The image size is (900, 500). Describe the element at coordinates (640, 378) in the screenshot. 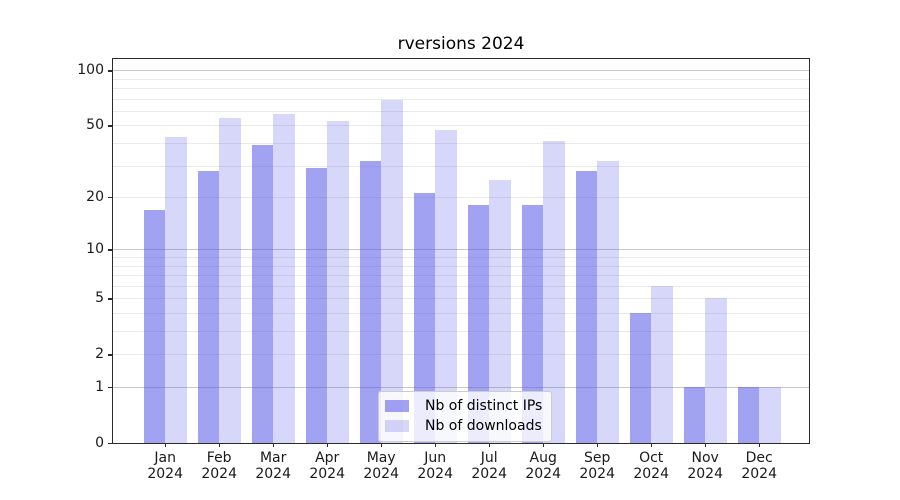

I see `bar-distinct-ips-oct` at that location.